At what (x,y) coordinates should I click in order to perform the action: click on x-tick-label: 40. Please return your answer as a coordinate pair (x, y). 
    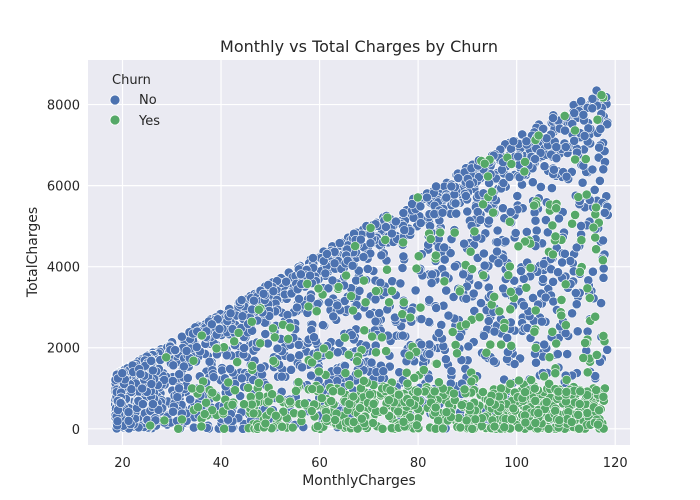
    Looking at the image, I should click on (221, 463).